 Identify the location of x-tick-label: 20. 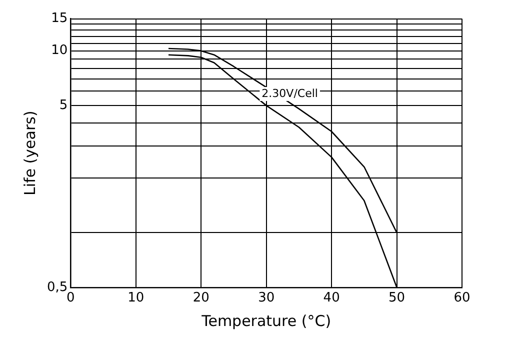
(201, 298).